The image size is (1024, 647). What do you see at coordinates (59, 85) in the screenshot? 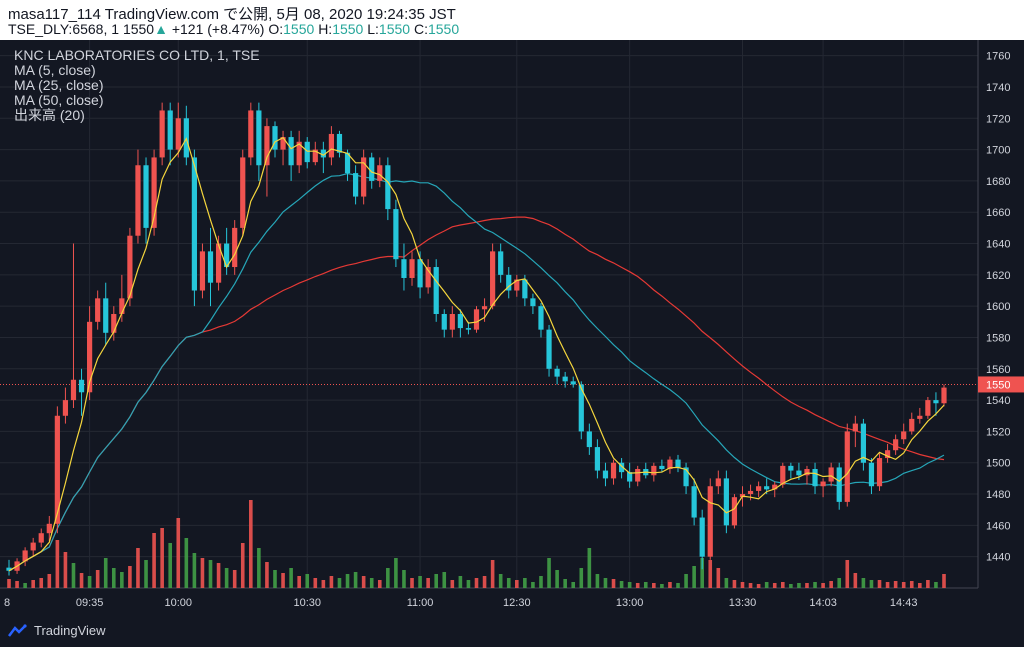
I see `legend-ma25: MA (25, close)` at bounding box center [59, 85].